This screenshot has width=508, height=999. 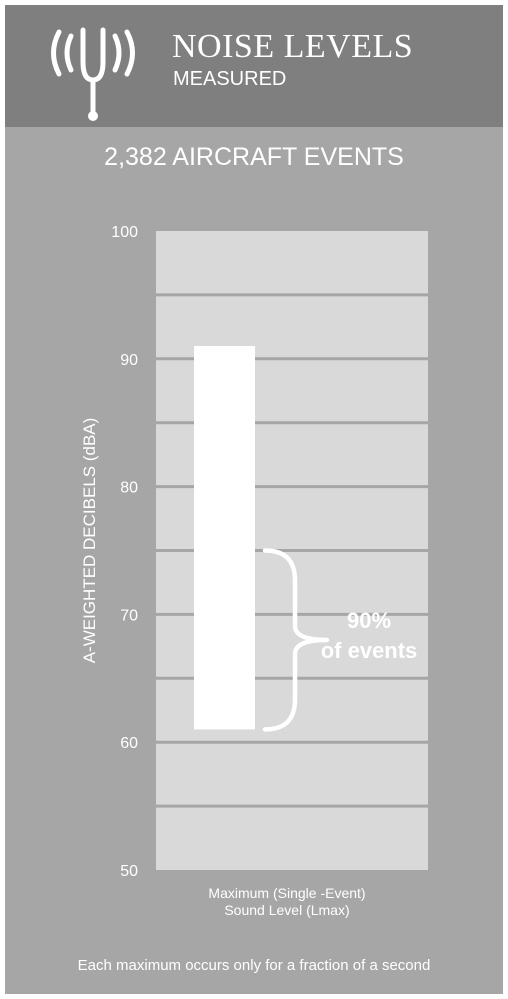 I want to click on y-tick-label-90: 90, so click(x=129, y=360).